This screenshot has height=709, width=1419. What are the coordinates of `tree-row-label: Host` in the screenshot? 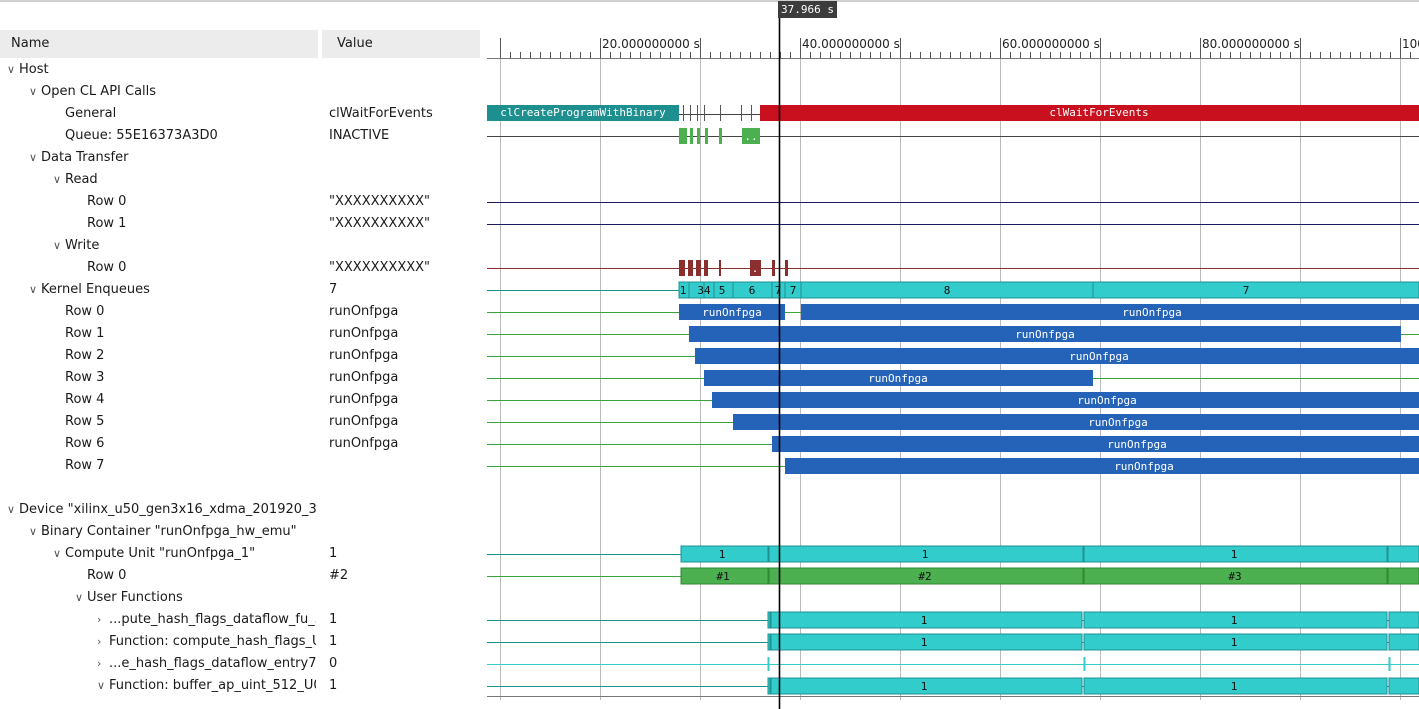 It's located at (34, 69).